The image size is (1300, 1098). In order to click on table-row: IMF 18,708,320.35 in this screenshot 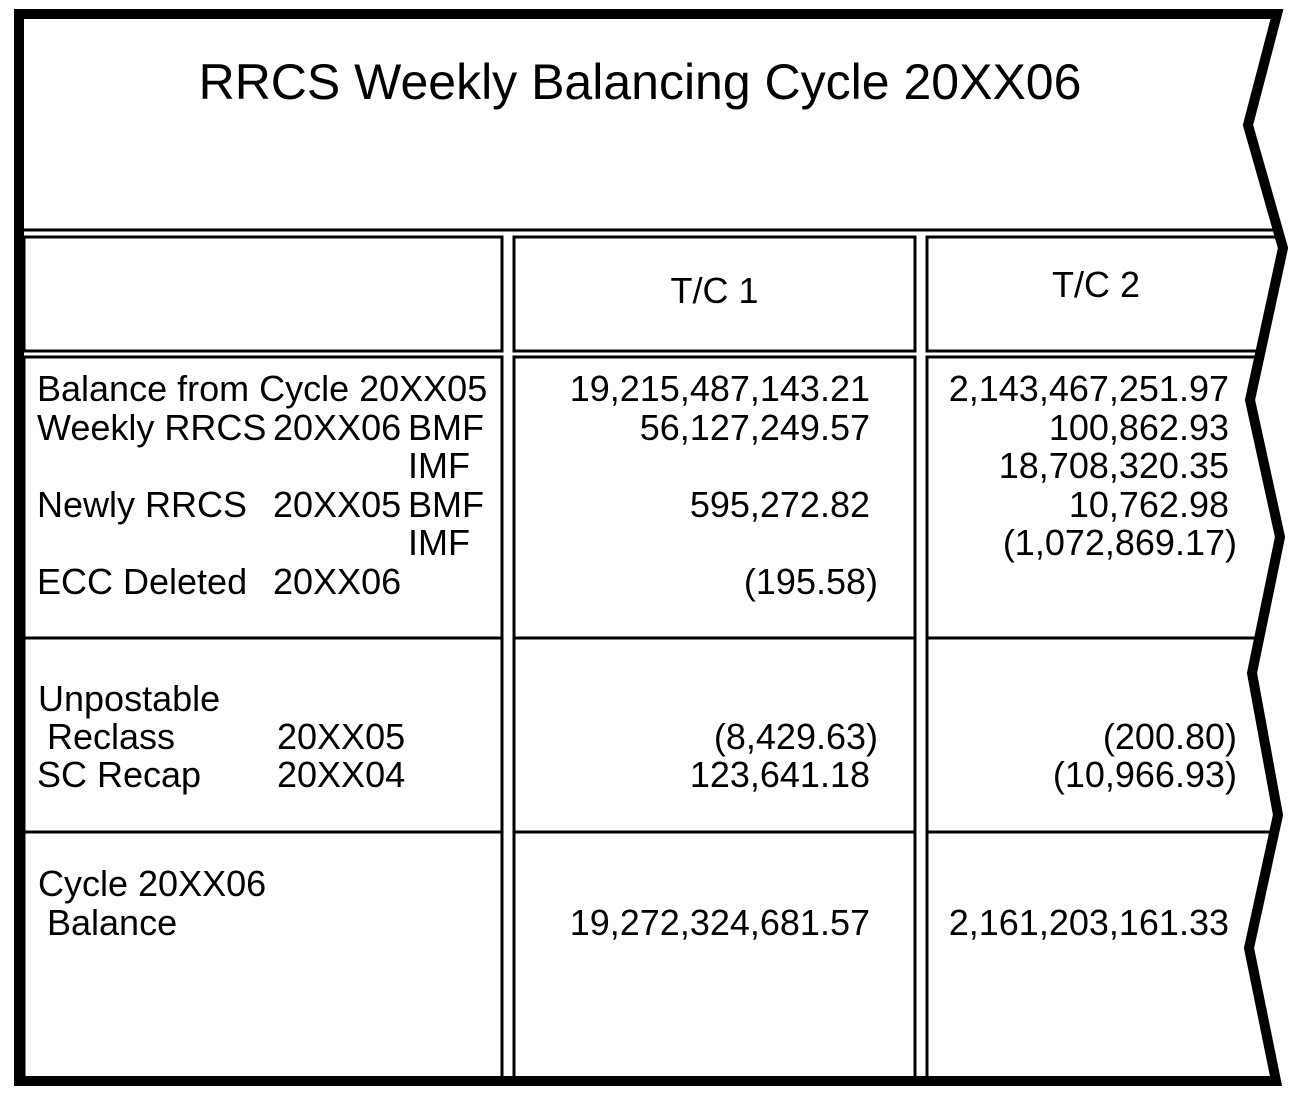, I will do `click(650, 468)`.